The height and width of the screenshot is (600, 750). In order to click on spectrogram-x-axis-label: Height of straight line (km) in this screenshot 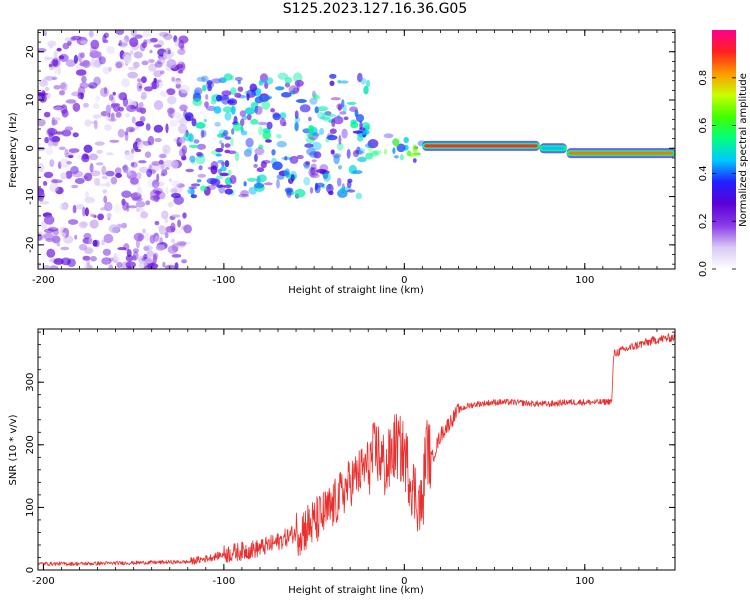, I will do `click(356, 290)`.